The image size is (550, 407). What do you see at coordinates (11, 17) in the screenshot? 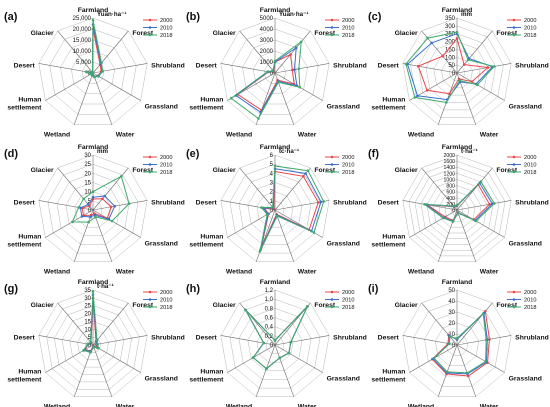
I see `panel-label: (a)` at bounding box center [11, 17].